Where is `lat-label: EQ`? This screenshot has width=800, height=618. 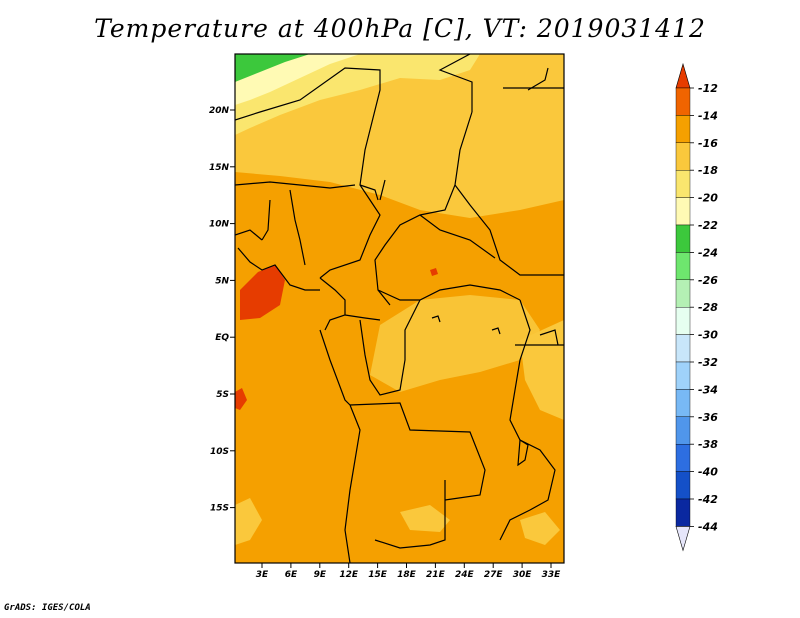 lat-label: EQ is located at coordinates (222, 338).